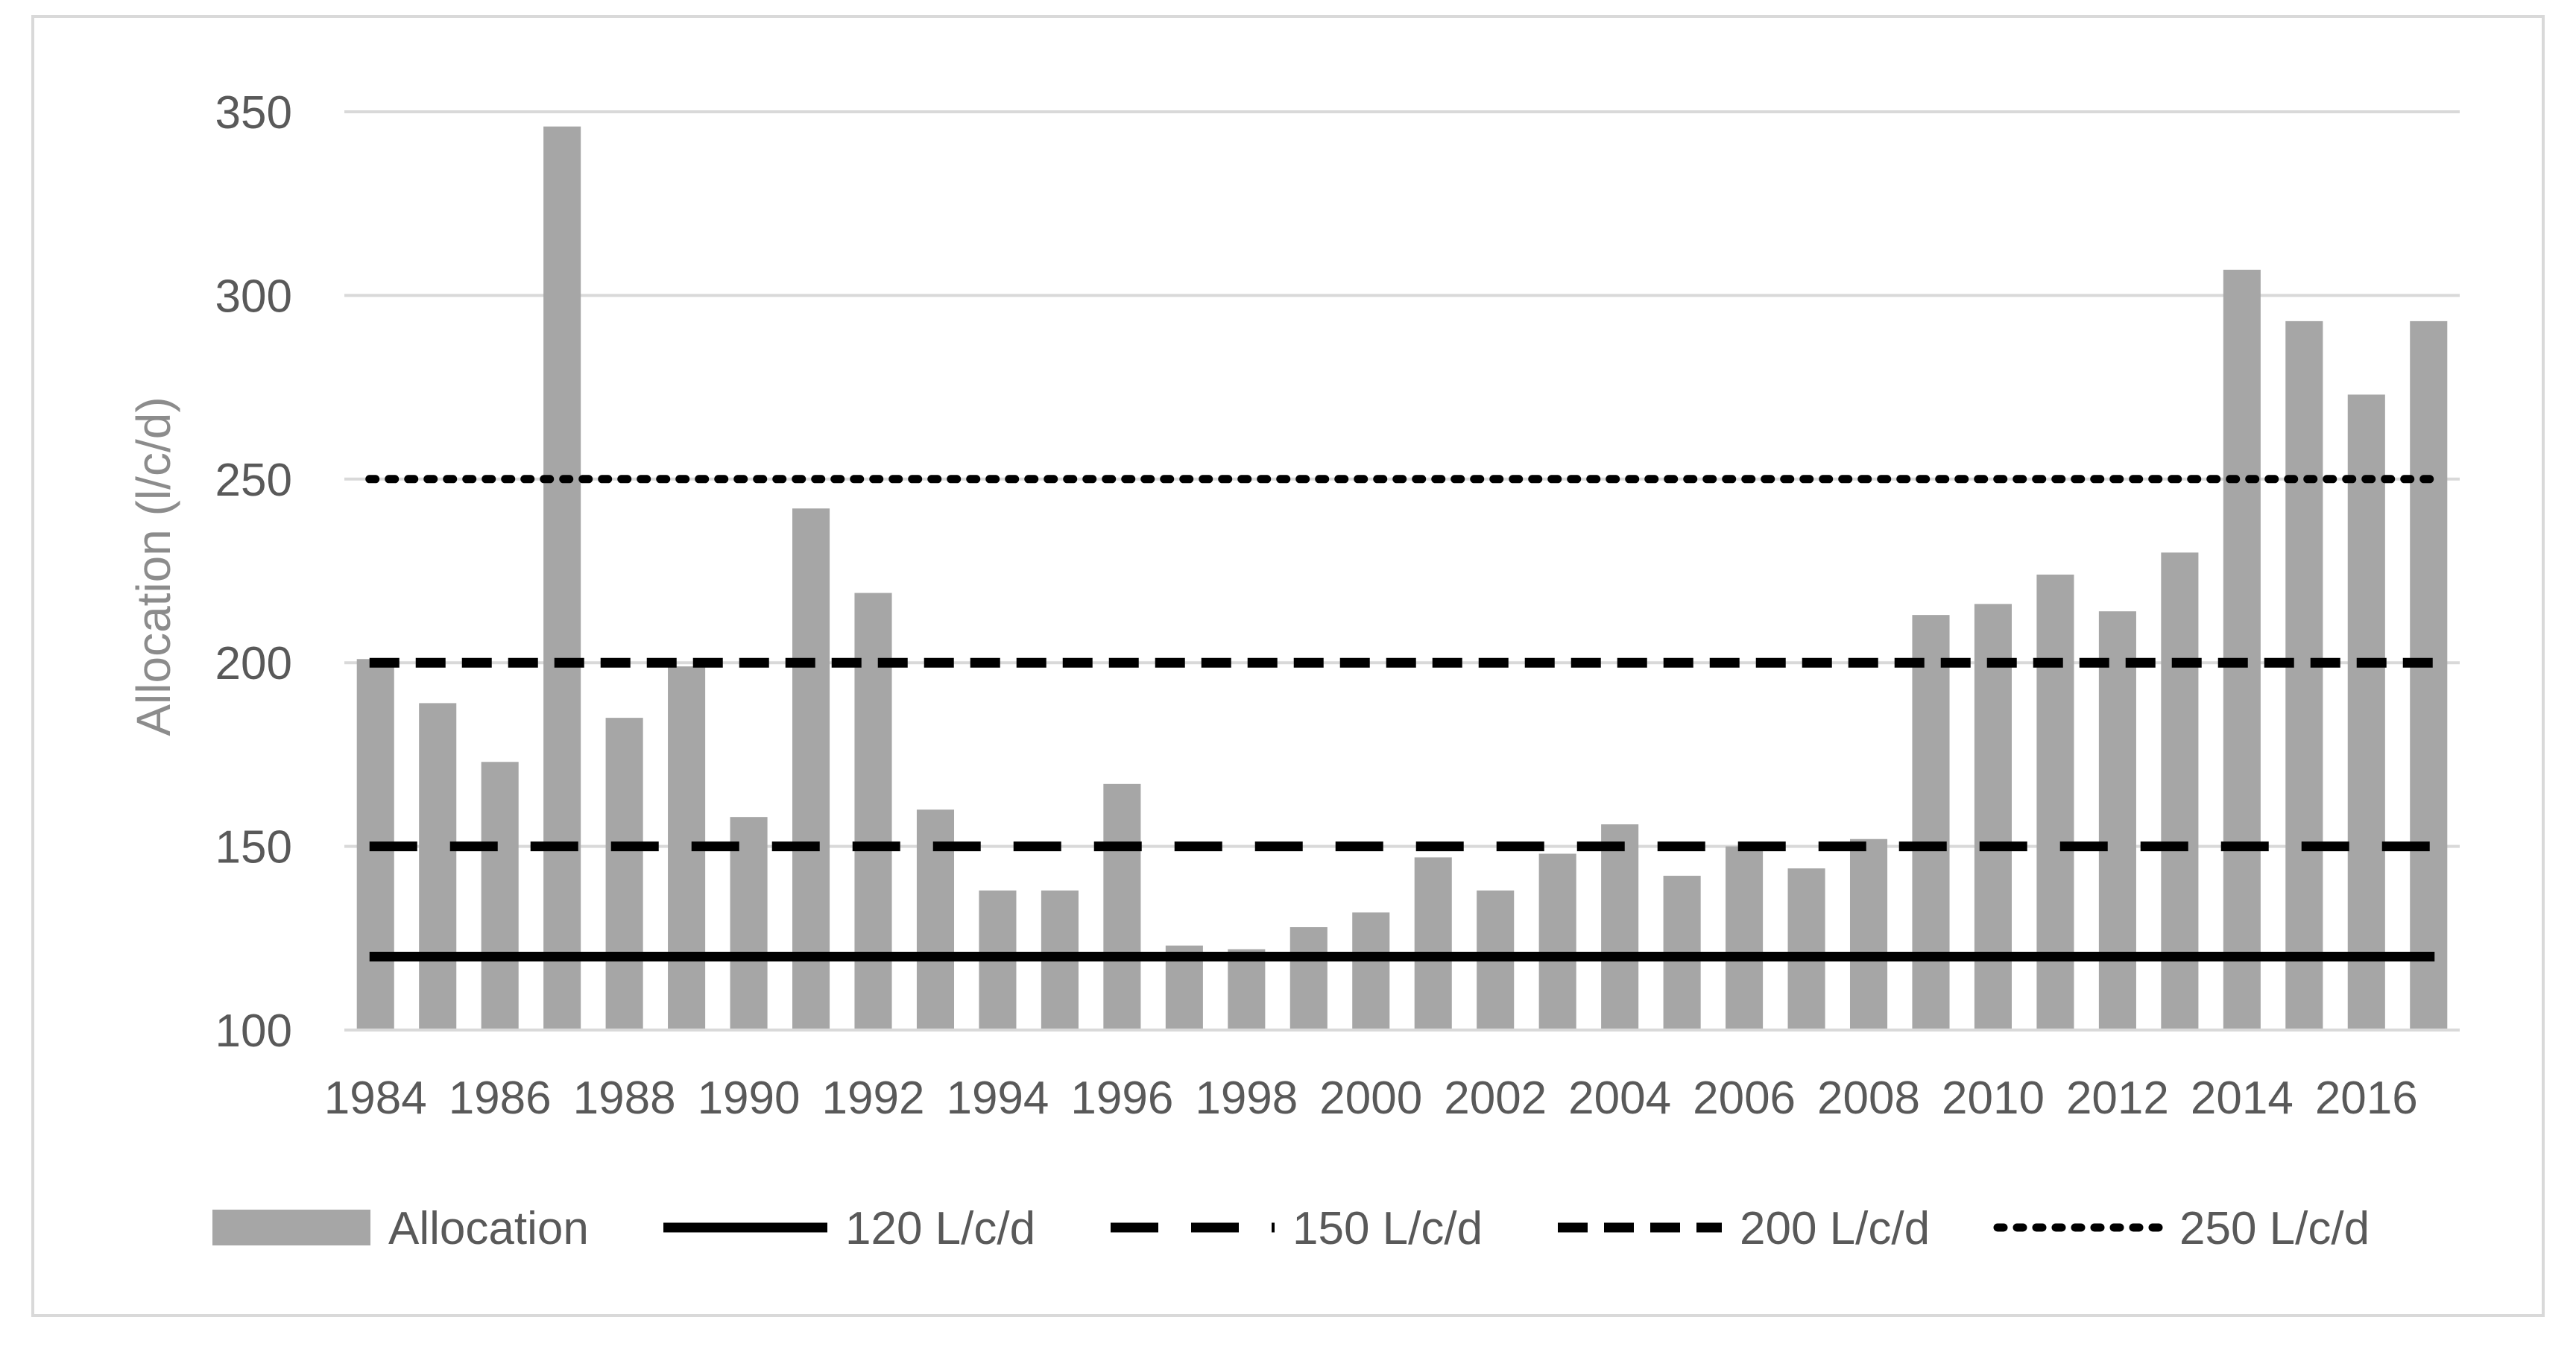  I want to click on x-tick-label: 2002, so click(1495, 1098).